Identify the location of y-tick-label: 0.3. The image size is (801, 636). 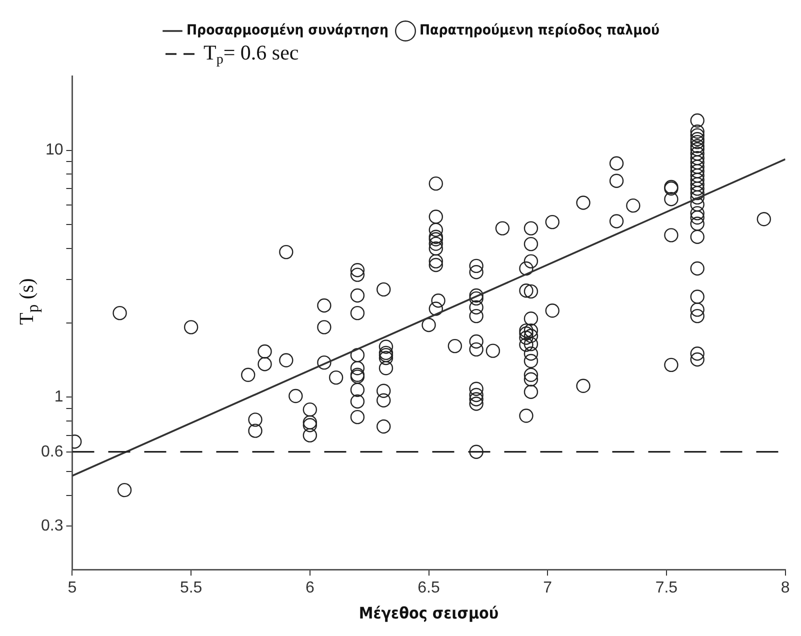
(52, 526).